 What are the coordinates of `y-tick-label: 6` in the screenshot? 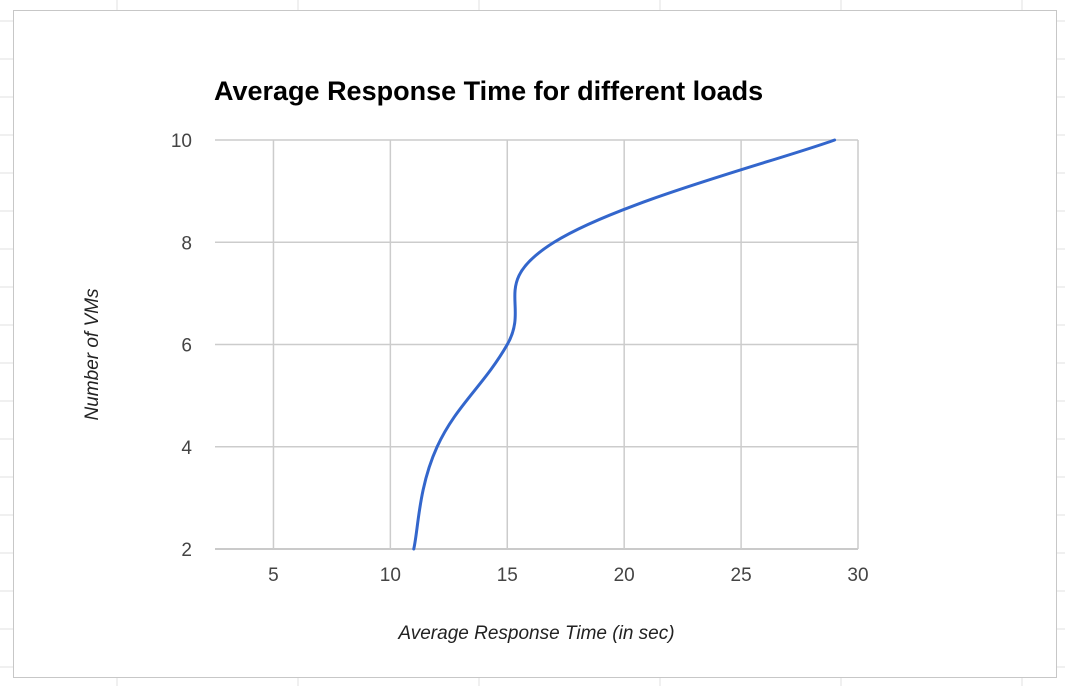 It's located at (186, 346).